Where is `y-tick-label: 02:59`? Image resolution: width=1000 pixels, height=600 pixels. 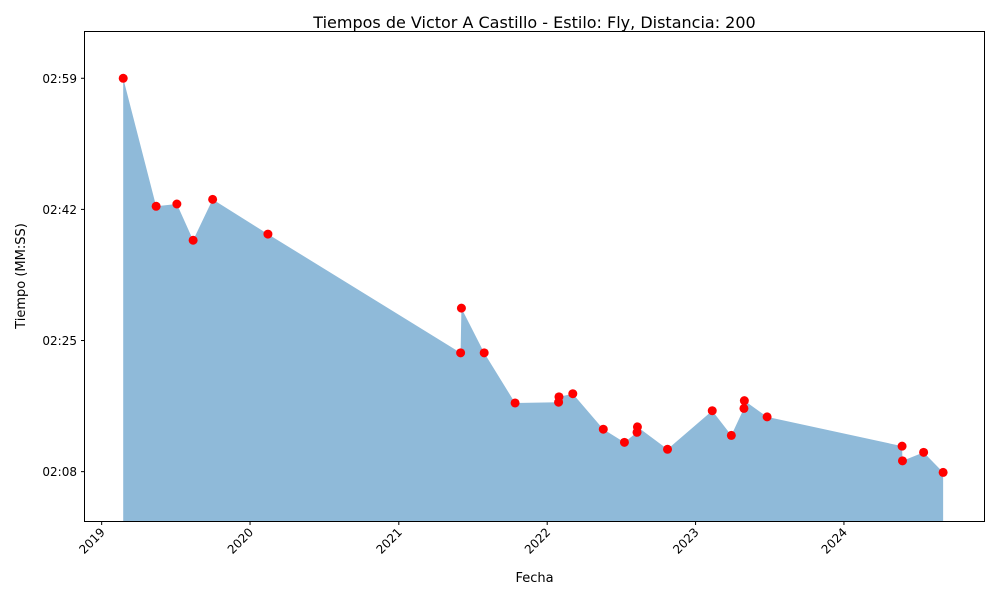 y-tick-label: 02:59 is located at coordinates (59, 79).